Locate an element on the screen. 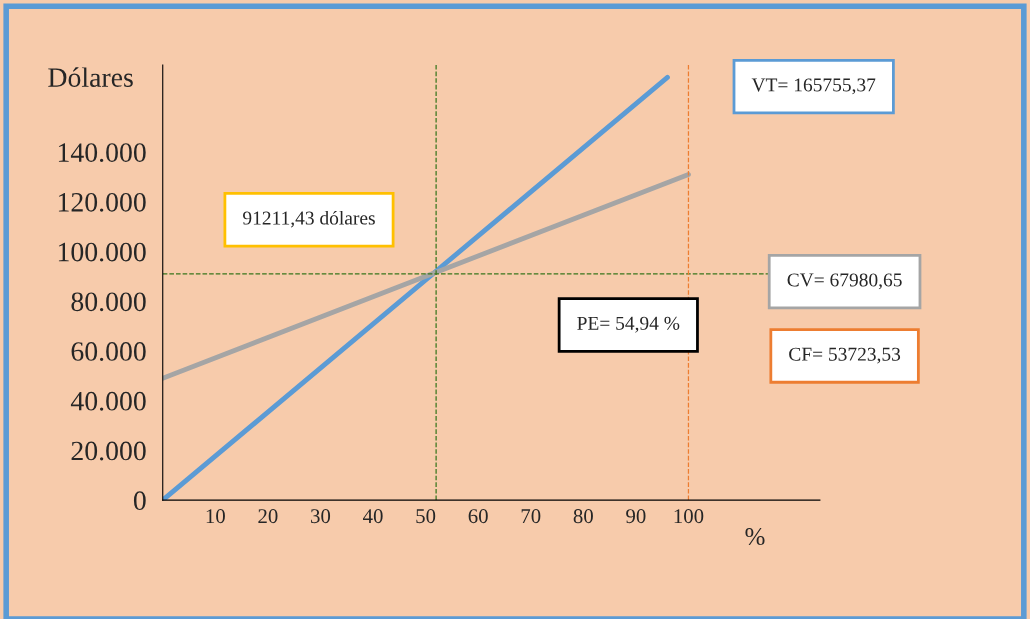  y-tick-label: 20.000 is located at coordinates (108, 451).